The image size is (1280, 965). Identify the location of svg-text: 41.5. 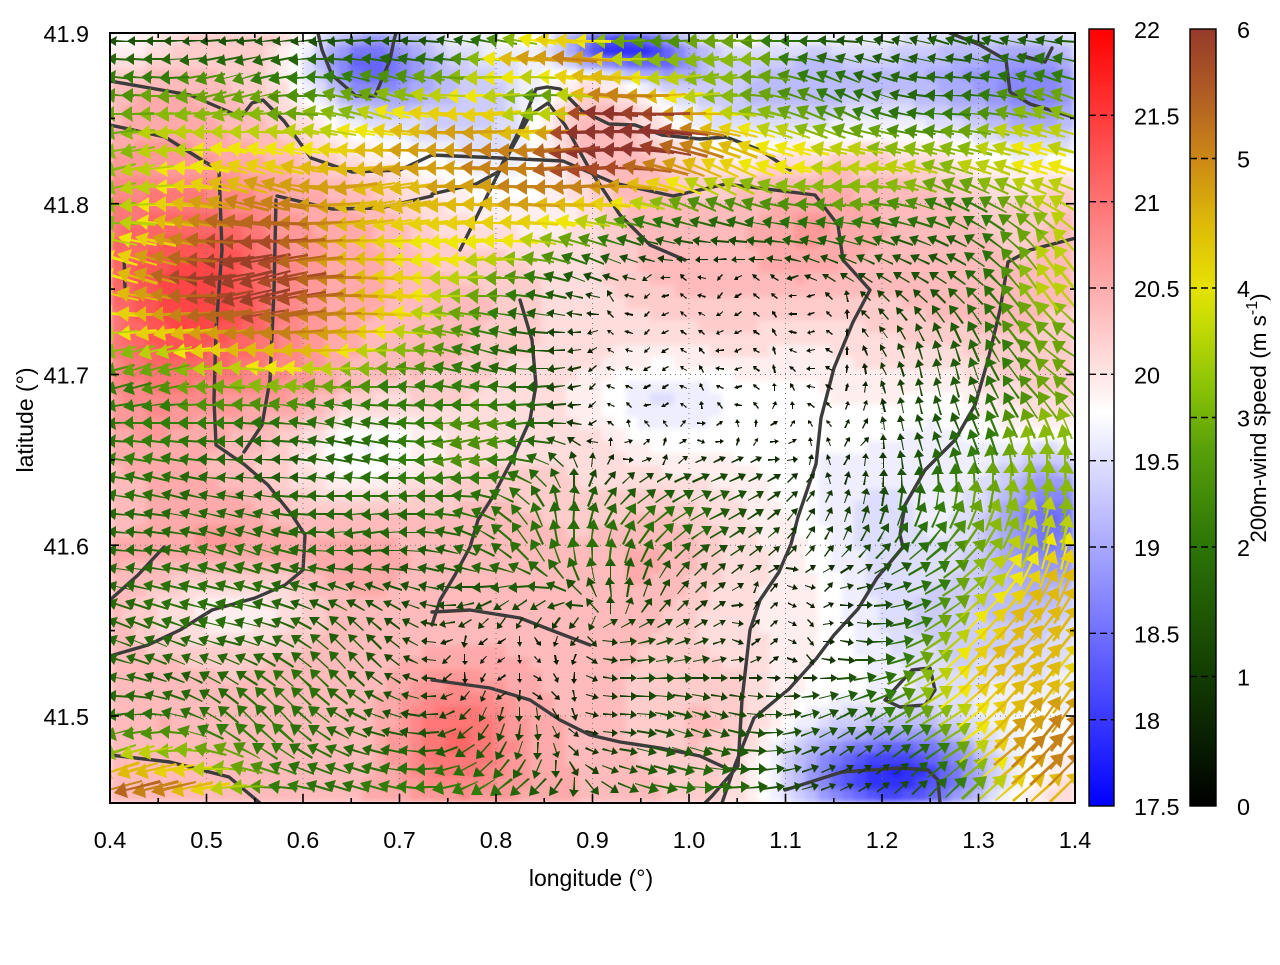
(66, 717).